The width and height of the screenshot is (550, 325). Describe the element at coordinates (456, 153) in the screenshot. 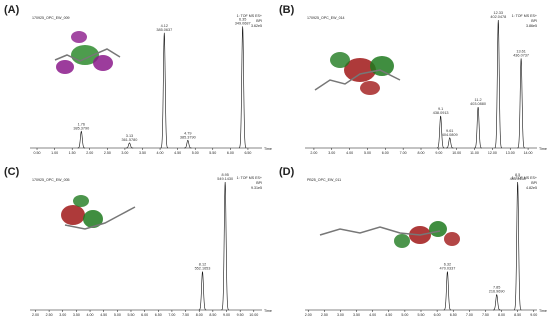

I see `x-tick-label: 10.00` at that location.